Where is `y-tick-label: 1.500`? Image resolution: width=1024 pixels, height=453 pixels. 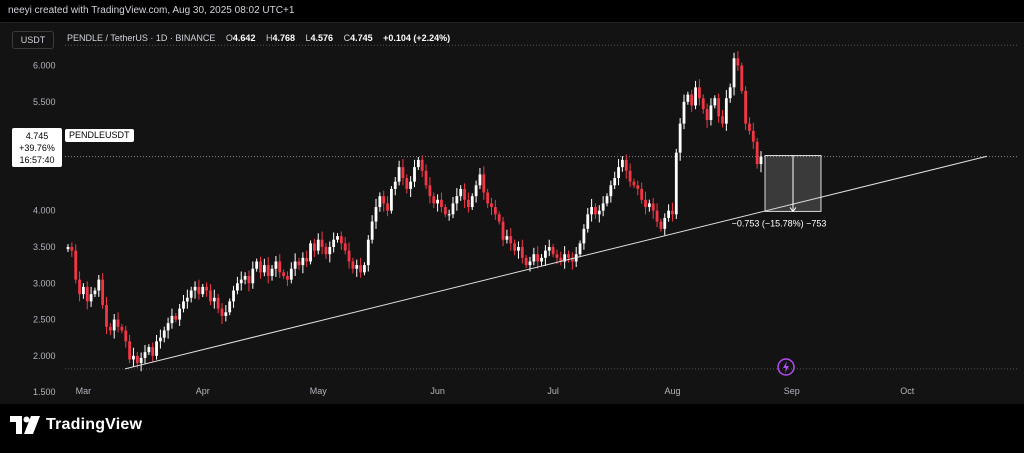
y-tick-label: 1.500 is located at coordinates (44, 392).